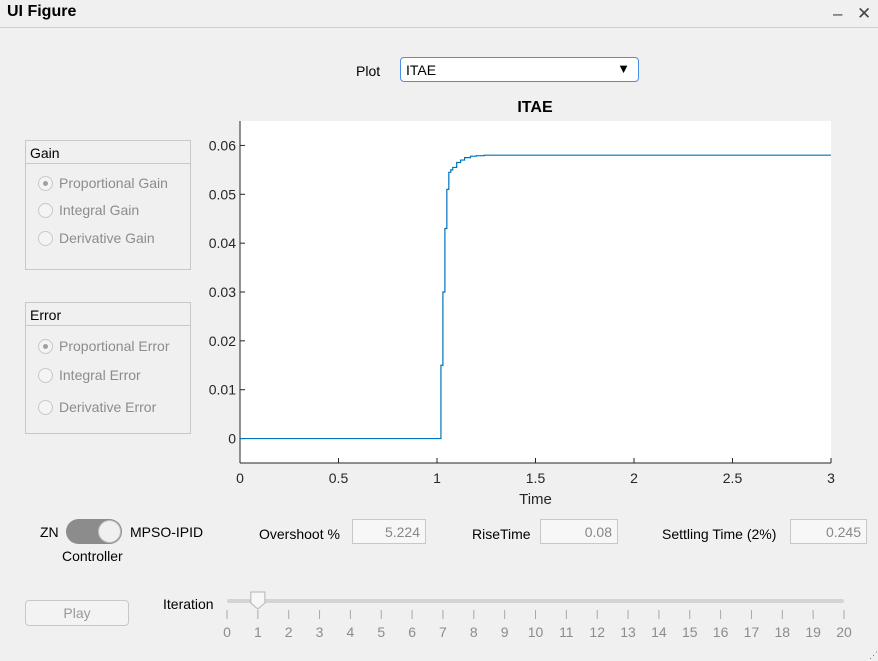  I want to click on x-tick-label: 1, so click(437, 478).